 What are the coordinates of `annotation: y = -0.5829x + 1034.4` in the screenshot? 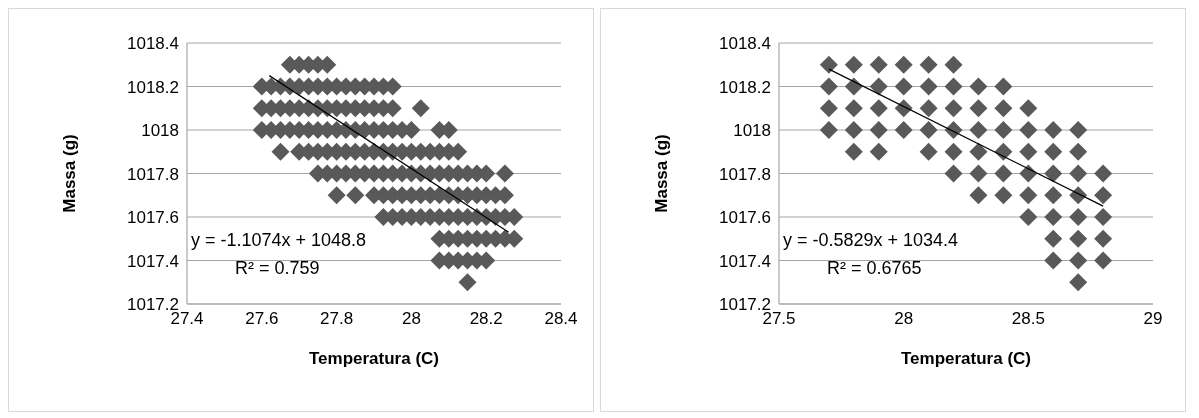 It's located at (871, 240).